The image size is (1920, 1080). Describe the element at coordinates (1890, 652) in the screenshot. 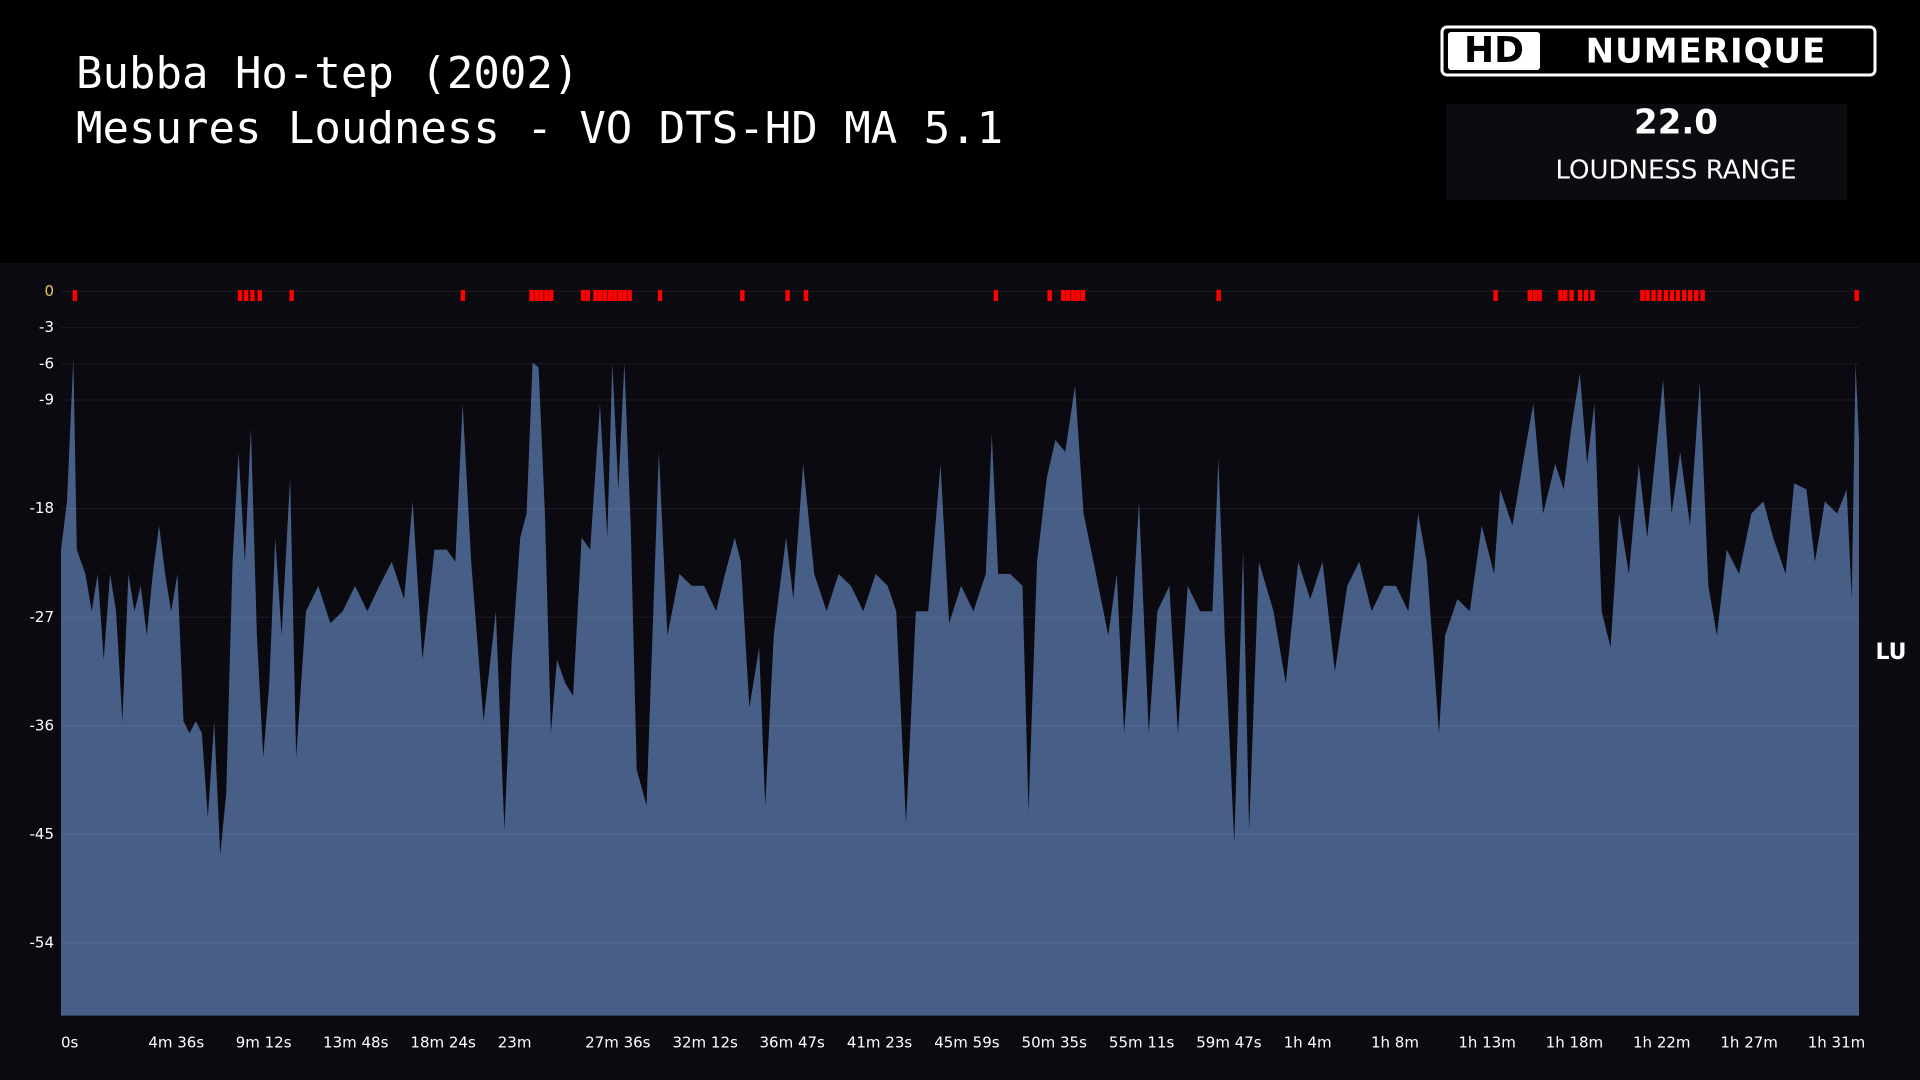

I see `y-axis-label: LU` at that location.